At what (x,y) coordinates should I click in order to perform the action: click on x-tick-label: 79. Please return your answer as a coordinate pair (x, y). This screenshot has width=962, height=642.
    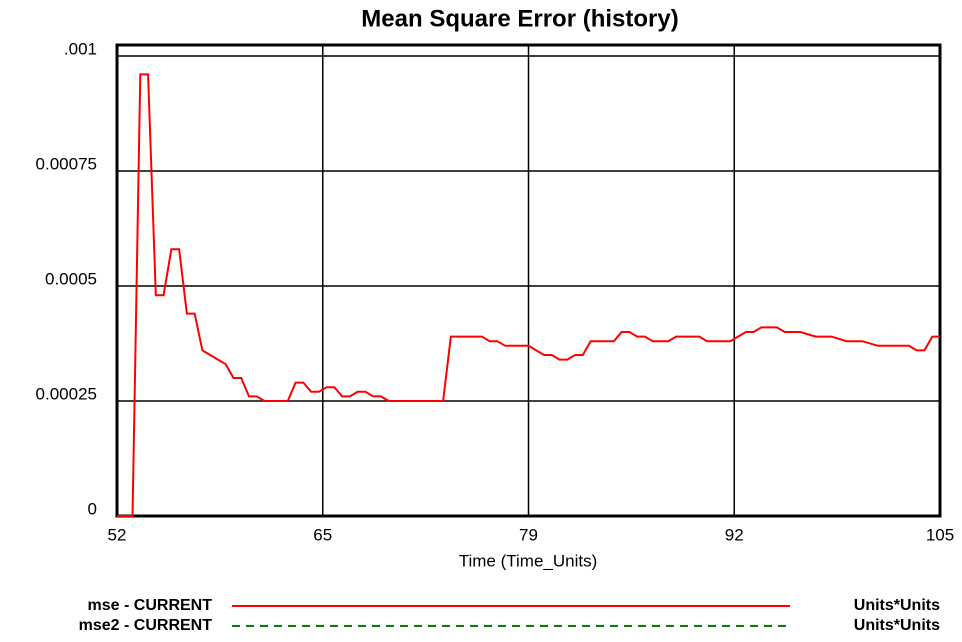
    Looking at the image, I should click on (528, 534).